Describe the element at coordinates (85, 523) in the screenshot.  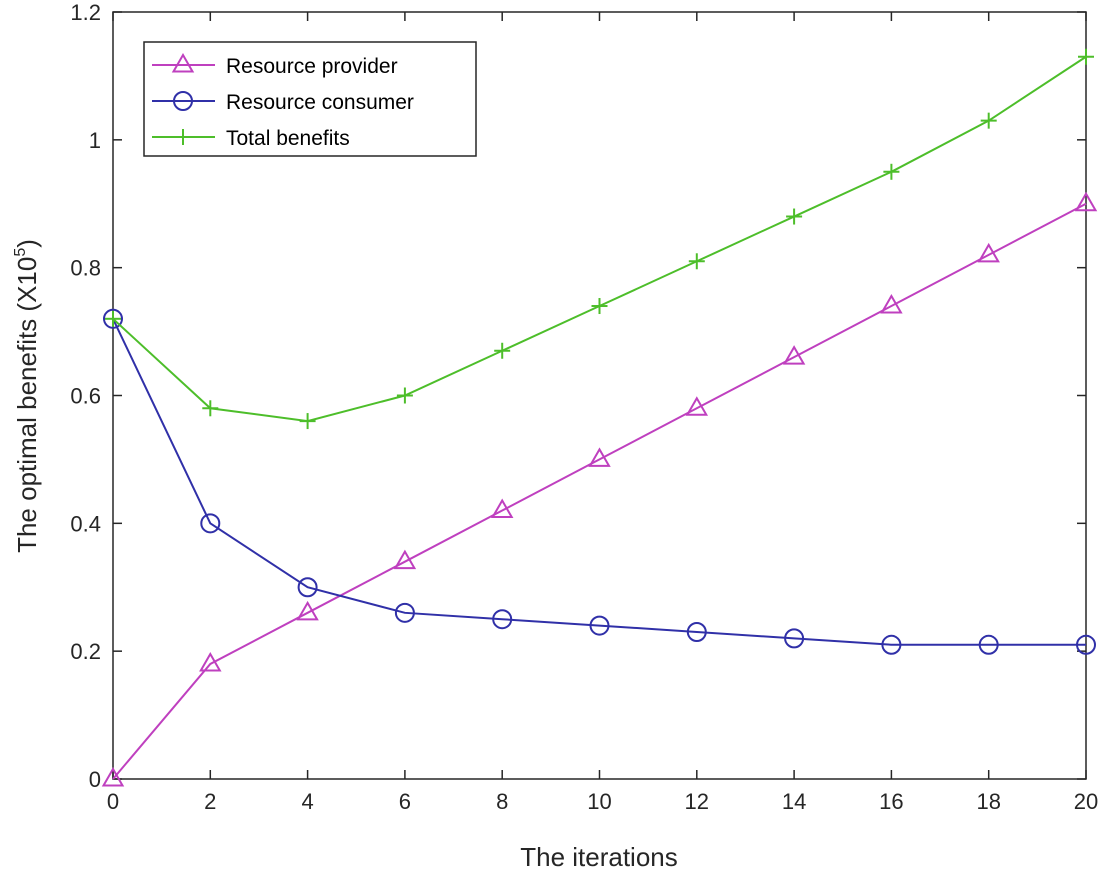
I see `y-tick-label: 0.4` at that location.